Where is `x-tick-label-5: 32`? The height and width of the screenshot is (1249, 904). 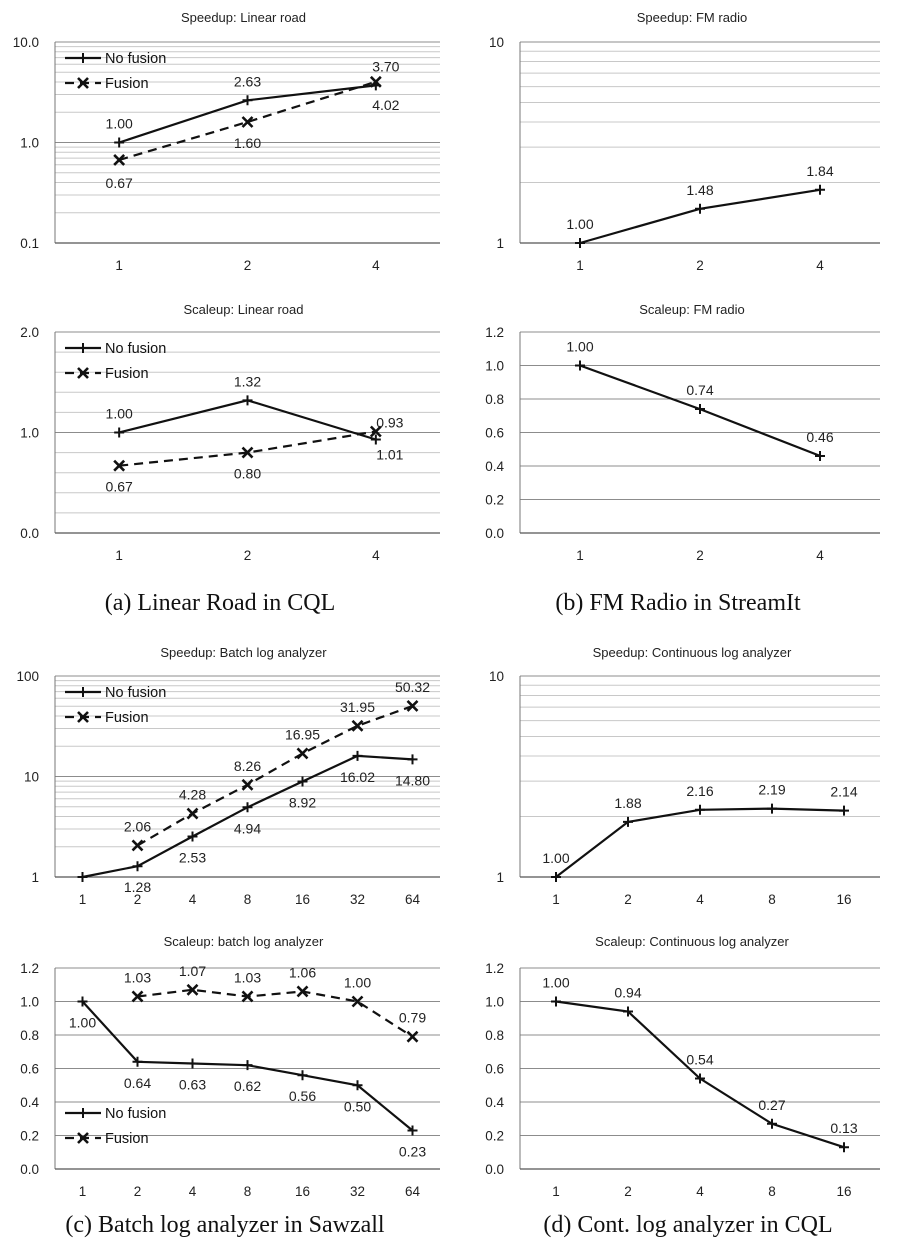 x-tick-label-5: 32 is located at coordinates (357, 899).